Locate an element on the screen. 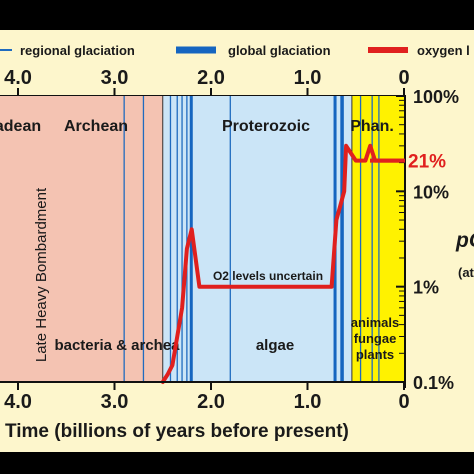  label-animals: animals is located at coordinates (375, 322).